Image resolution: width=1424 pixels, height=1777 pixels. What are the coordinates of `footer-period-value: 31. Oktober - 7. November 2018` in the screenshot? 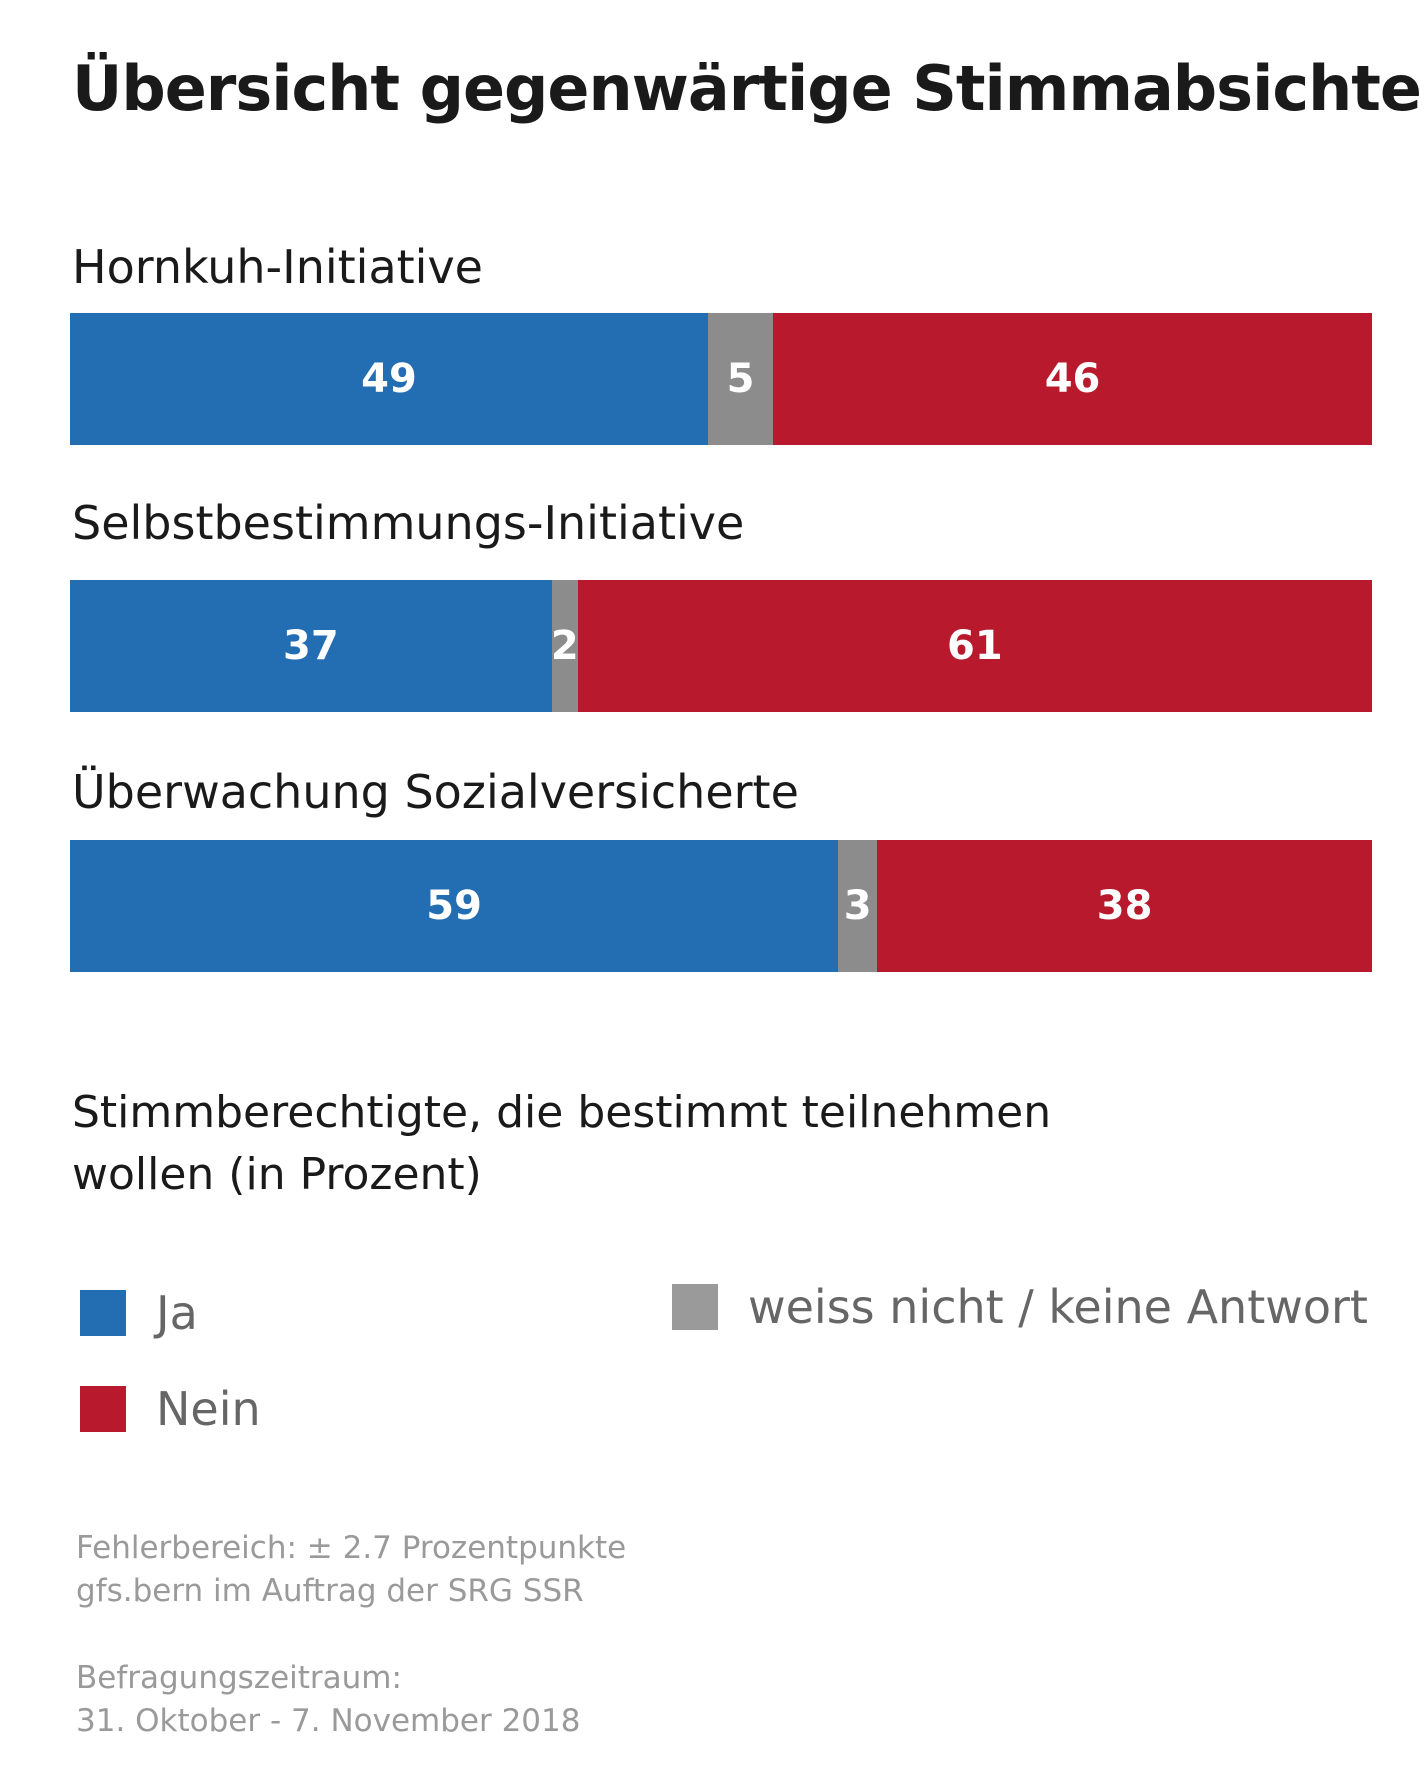 It's located at (328, 1721).